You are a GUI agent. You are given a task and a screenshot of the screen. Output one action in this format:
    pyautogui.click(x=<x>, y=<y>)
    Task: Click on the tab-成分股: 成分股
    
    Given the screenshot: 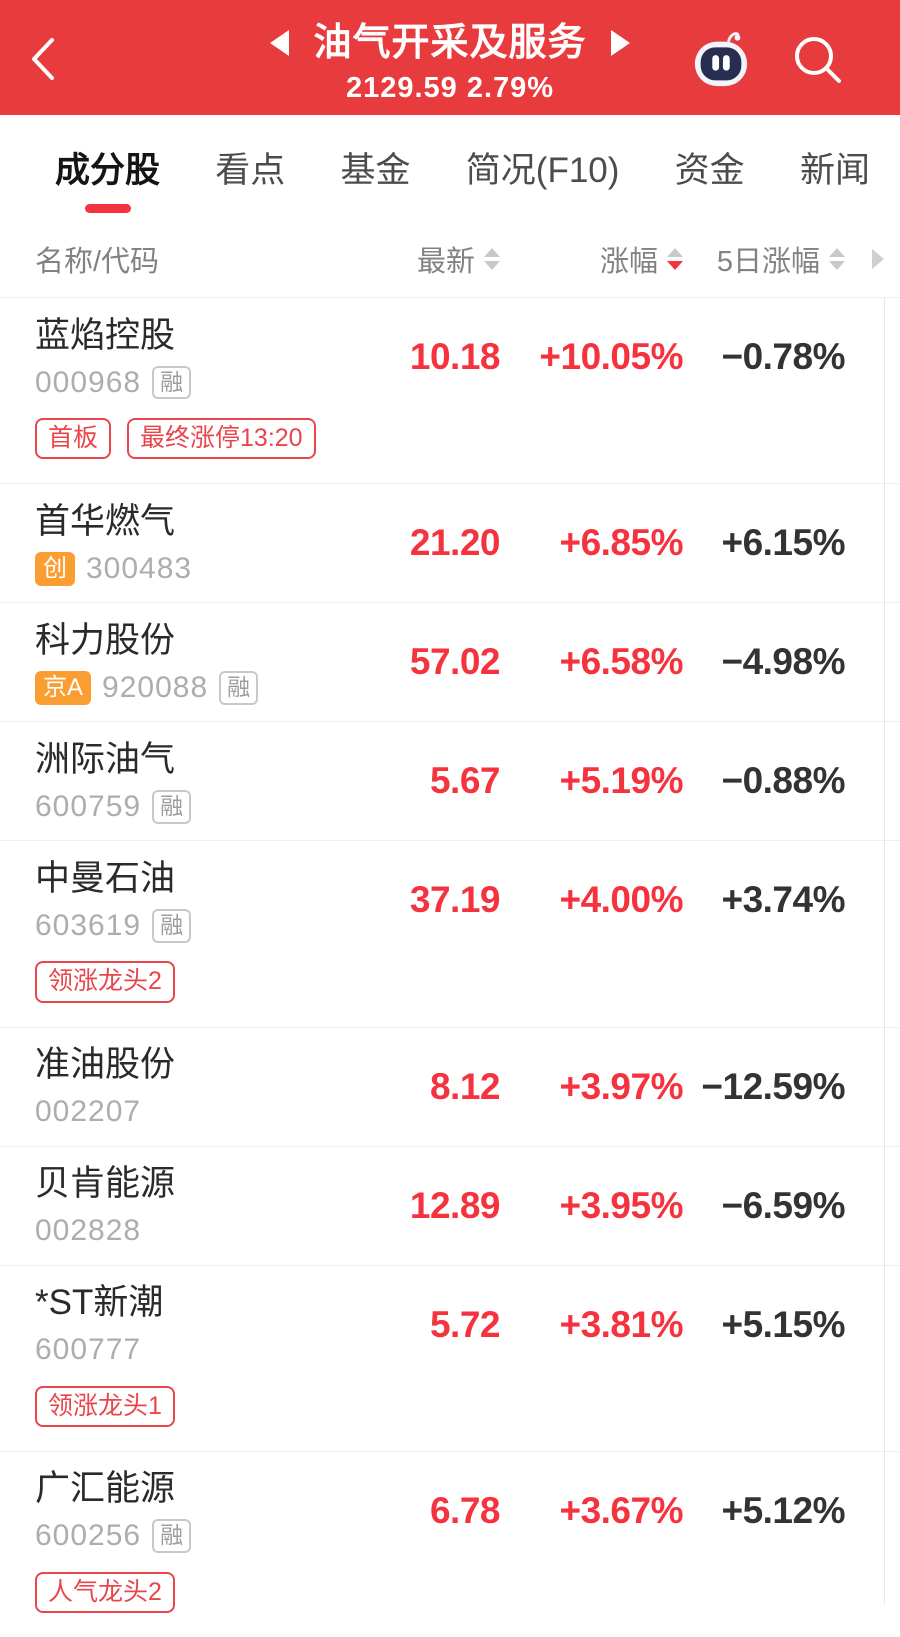 What is the action you would take?
    pyautogui.click(x=107, y=181)
    